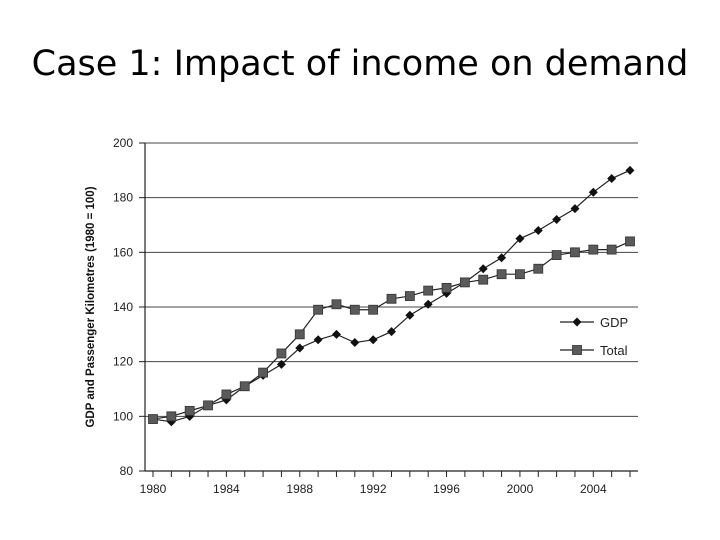 The height and width of the screenshot is (540, 720). What do you see at coordinates (502, 258) in the screenshot?
I see `point-gdp-1999` at bounding box center [502, 258].